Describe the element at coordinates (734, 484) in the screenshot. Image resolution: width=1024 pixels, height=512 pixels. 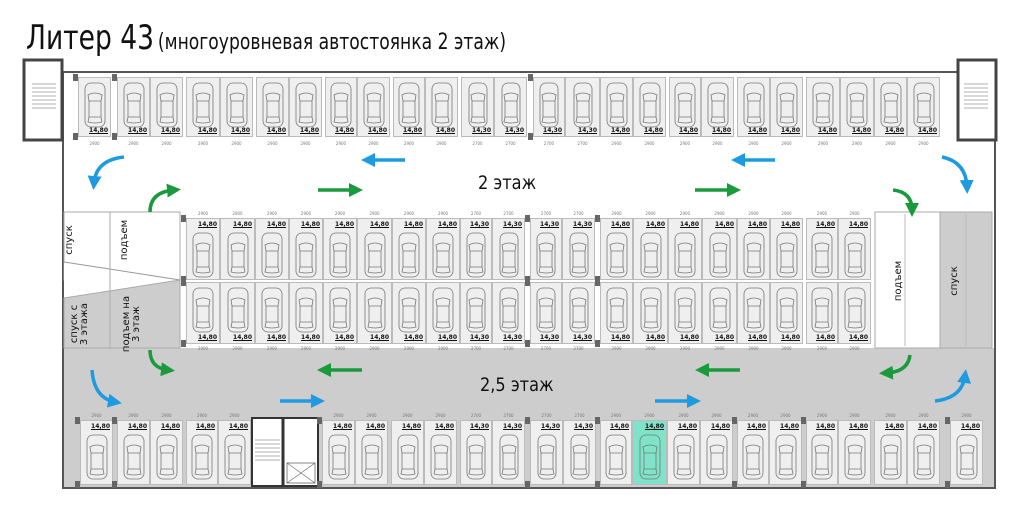
I see `structural-column` at that location.